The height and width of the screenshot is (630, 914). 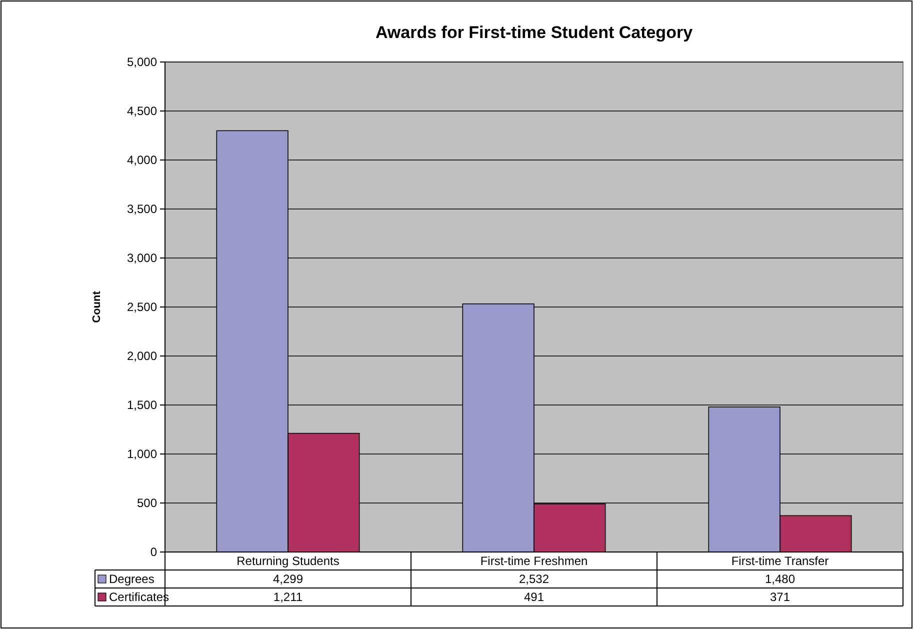 What do you see at coordinates (534, 597) in the screenshot?
I see `data-label: 491` at bounding box center [534, 597].